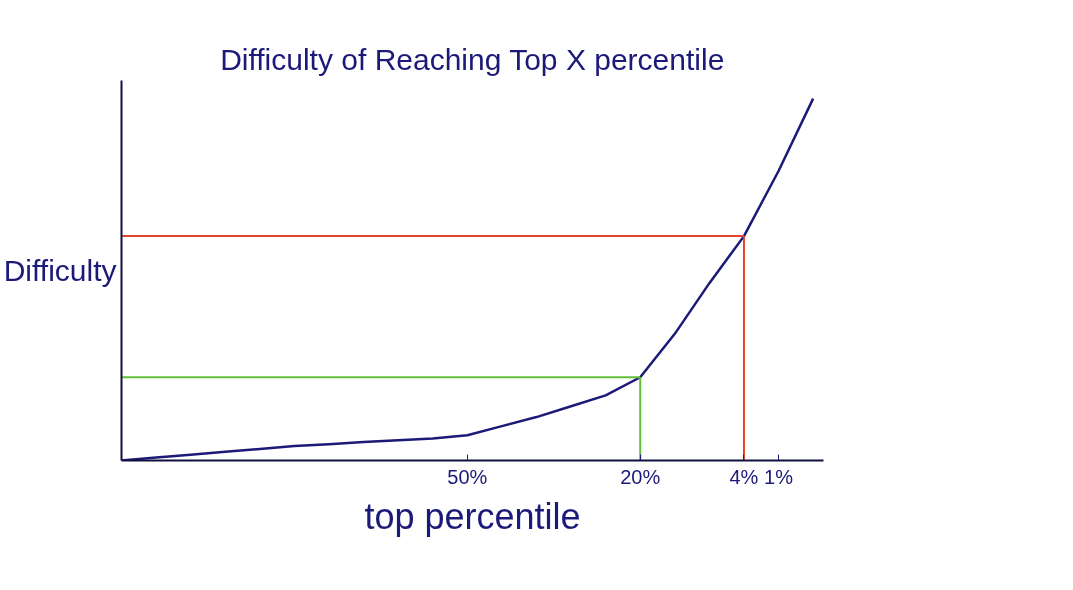 This screenshot has width=1073, height=590. What do you see at coordinates (744, 476) in the screenshot?
I see `x-tick-label: 4%` at bounding box center [744, 476].